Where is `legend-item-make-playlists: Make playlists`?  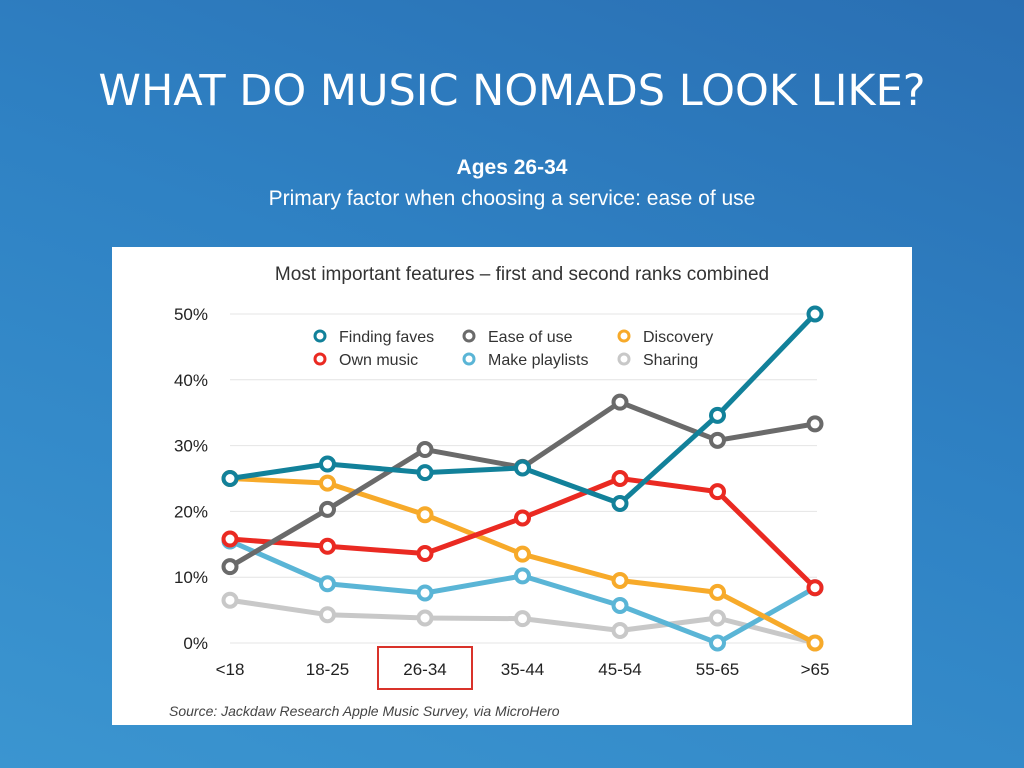
legend-item-make-playlists: Make playlists is located at coordinates (525, 360).